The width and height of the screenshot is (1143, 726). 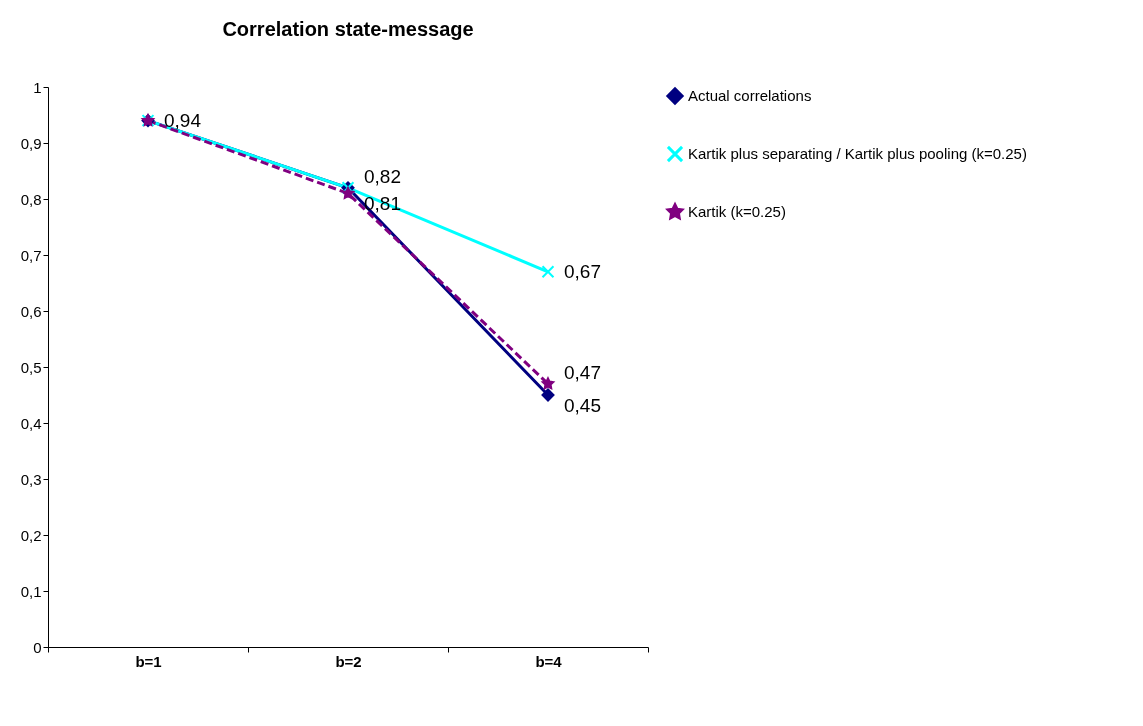 I want to click on data-label: 0,45, so click(x=582, y=405).